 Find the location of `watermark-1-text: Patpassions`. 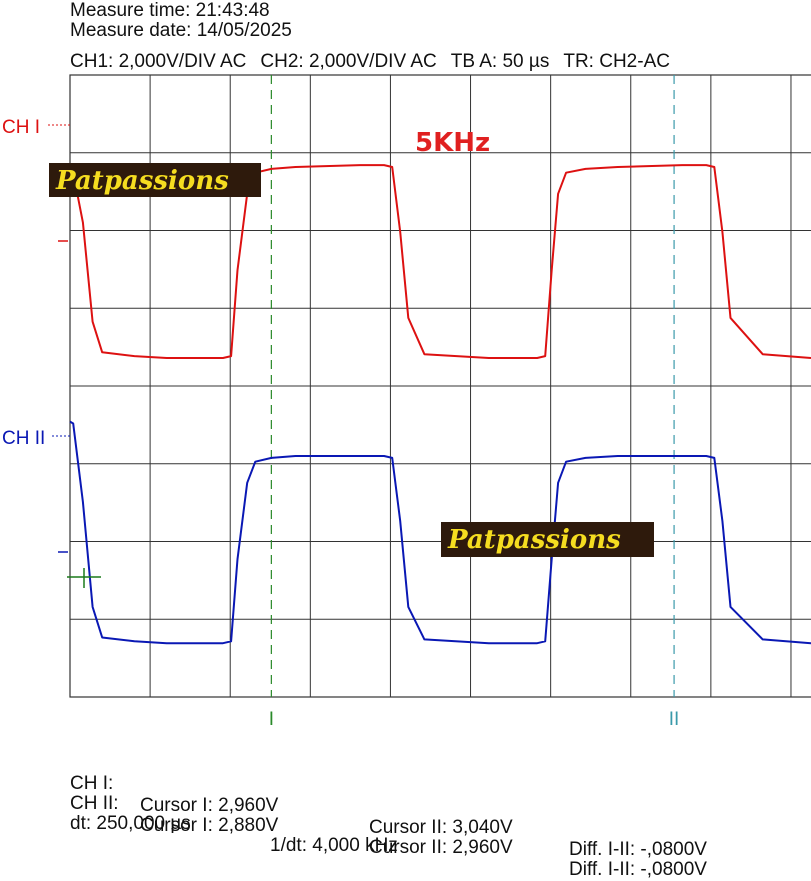

watermark-1-text: Patpassions is located at coordinates (142, 181).